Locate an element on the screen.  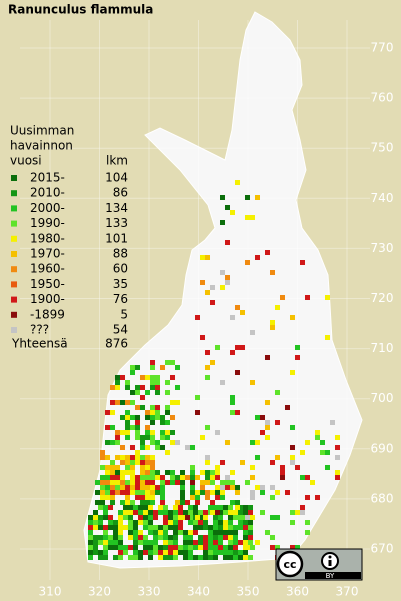
y-label: 680 is located at coordinates (382, 498).